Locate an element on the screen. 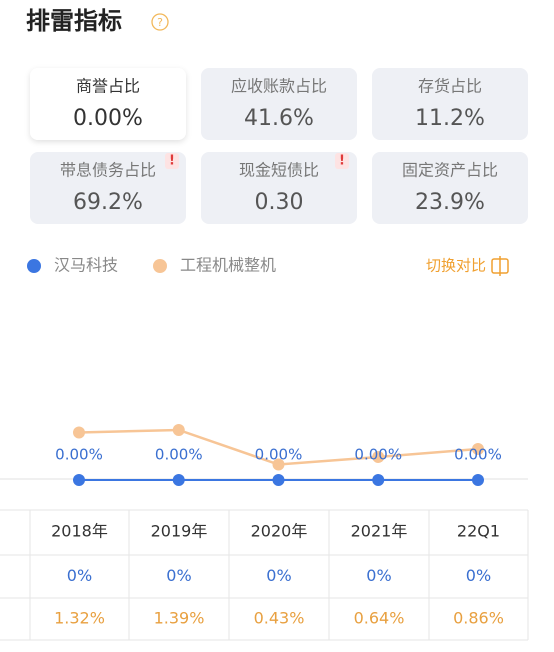 The height and width of the screenshot is (652, 554). card-value: 41.6% is located at coordinates (279, 118).